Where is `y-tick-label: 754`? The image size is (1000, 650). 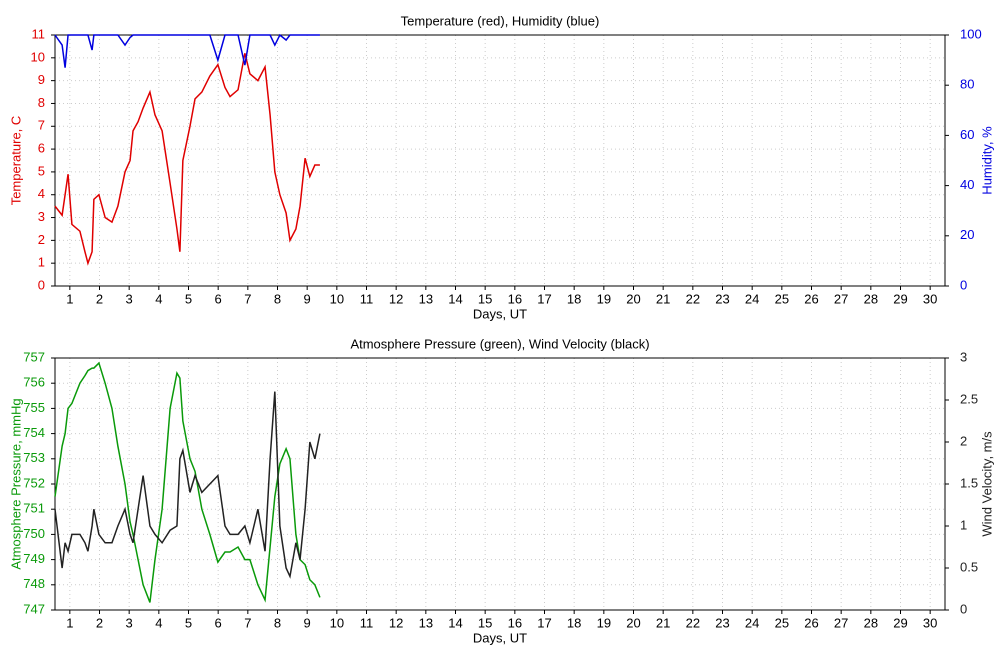 y-tick-label: 754 is located at coordinates (34, 432).